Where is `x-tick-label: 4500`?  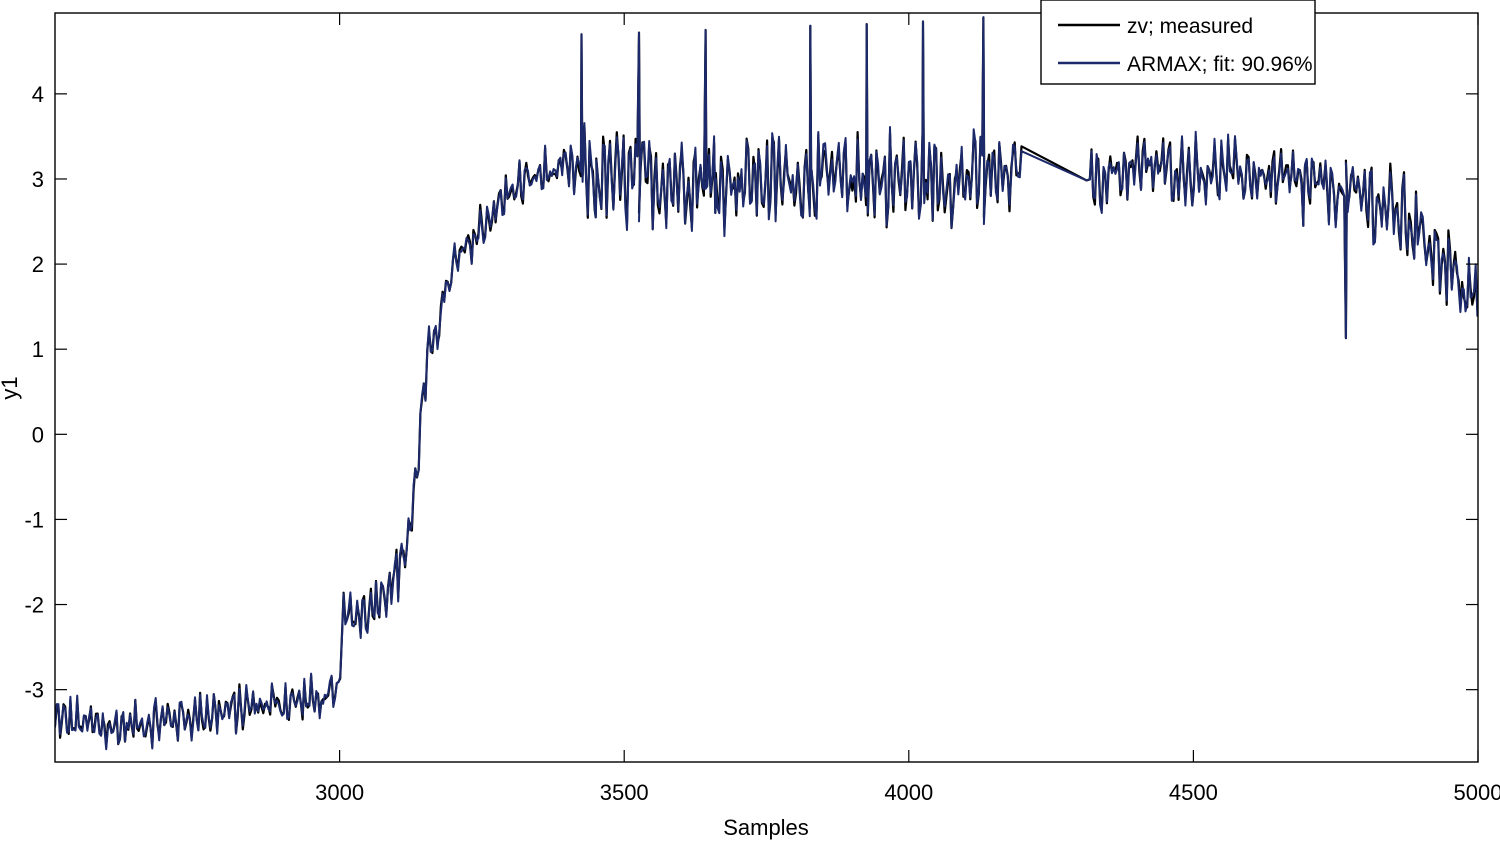 x-tick-label: 4500 is located at coordinates (1193, 792).